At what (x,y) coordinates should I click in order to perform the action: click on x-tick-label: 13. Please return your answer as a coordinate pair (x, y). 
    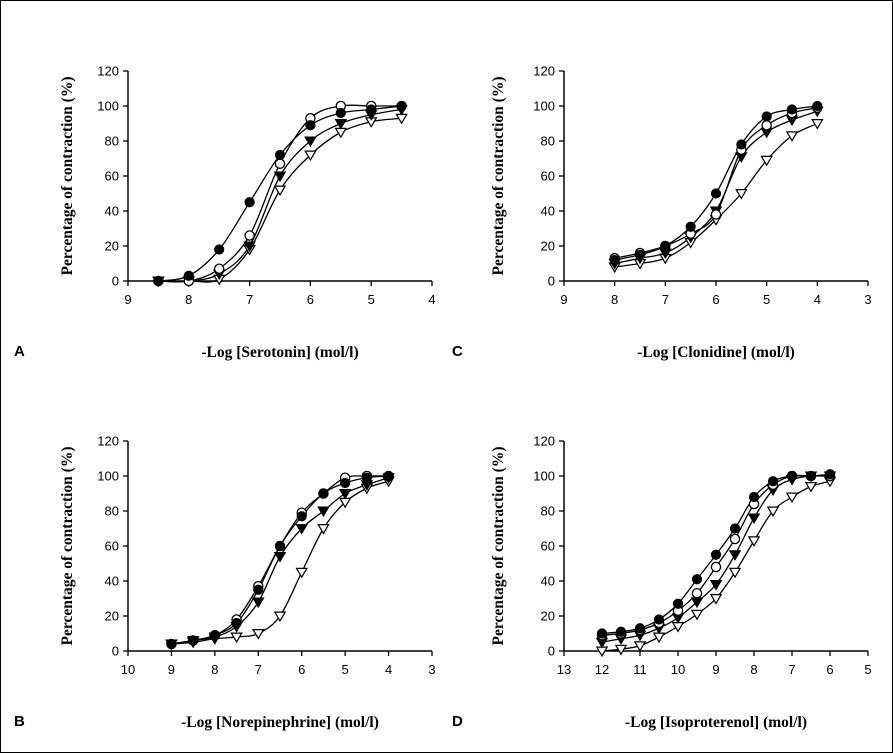
    Looking at the image, I should click on (564, 669).